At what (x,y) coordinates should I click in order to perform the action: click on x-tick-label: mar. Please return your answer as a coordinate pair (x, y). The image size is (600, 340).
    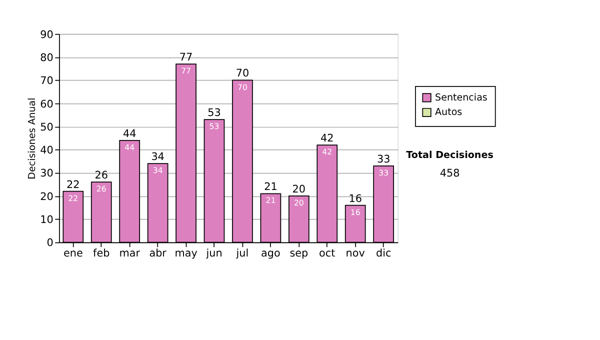
    Looking at the image, I should click on (130, 254).